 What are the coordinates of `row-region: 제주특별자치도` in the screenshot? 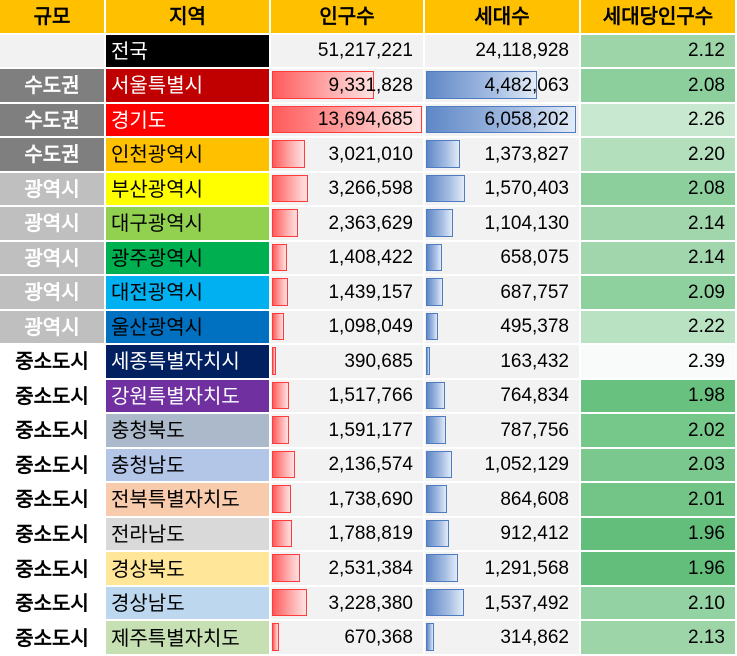 It's located at (188, 638).